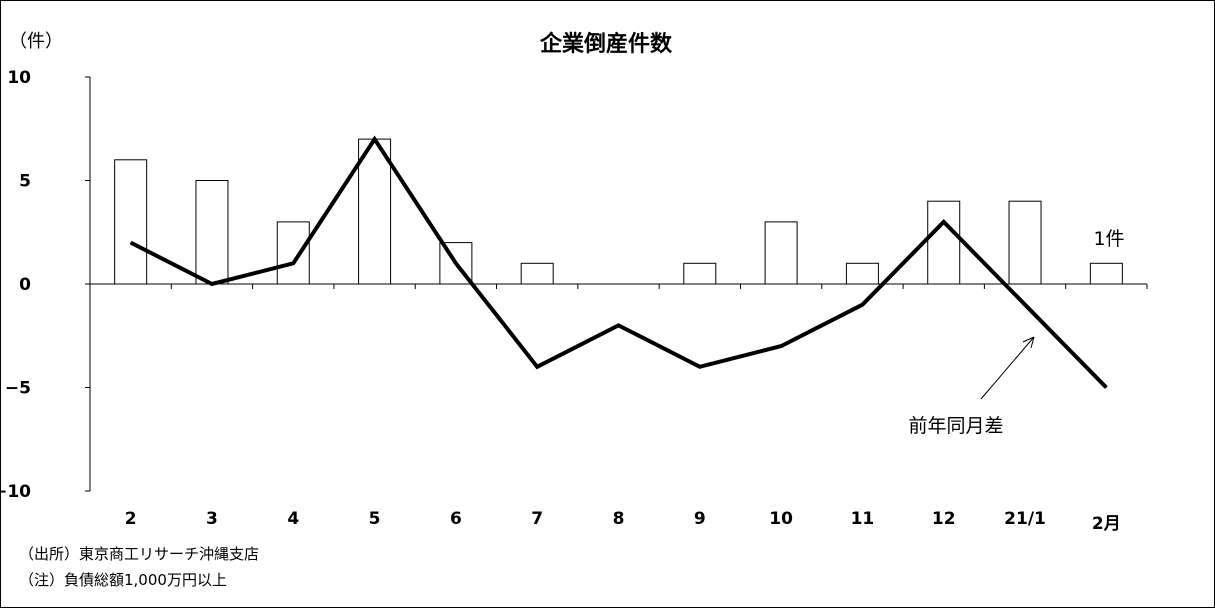  I want to click on x-axis-tick-labels: 2 3 4 5 6 7 8 9 10 11 12 21/1 2月, so click(623, 521).